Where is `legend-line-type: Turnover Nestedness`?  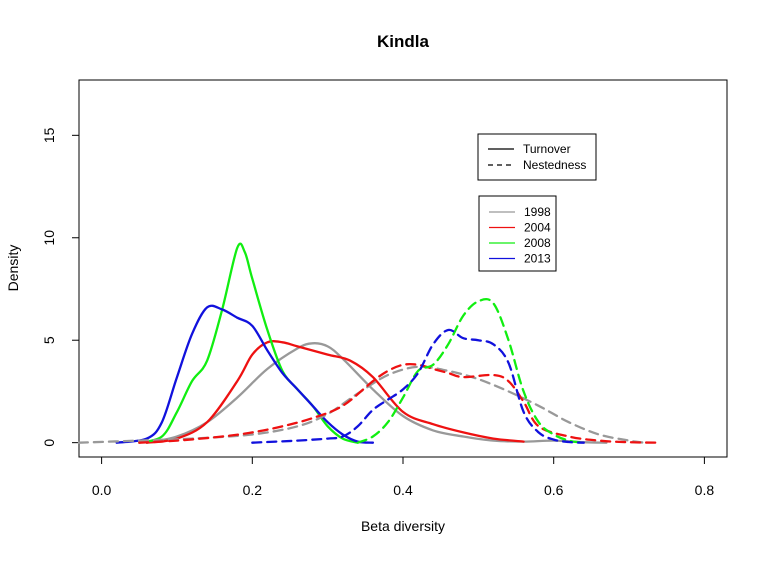
legend-line-type: Turnover Nestedness is located at coordinates (537, 157).